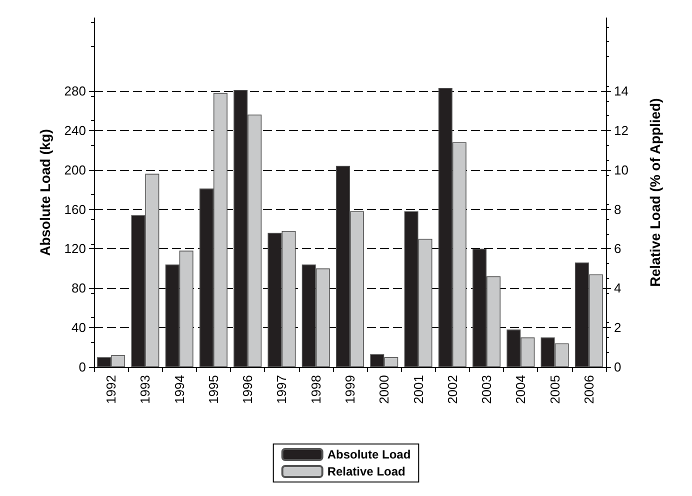 Image resolution: width=692 pixels, height=496 pixels. What do you see at coordinates (520, 389) in the screenshot?
I see `x-tick-label: 2004` at bounding box center [520, 389].